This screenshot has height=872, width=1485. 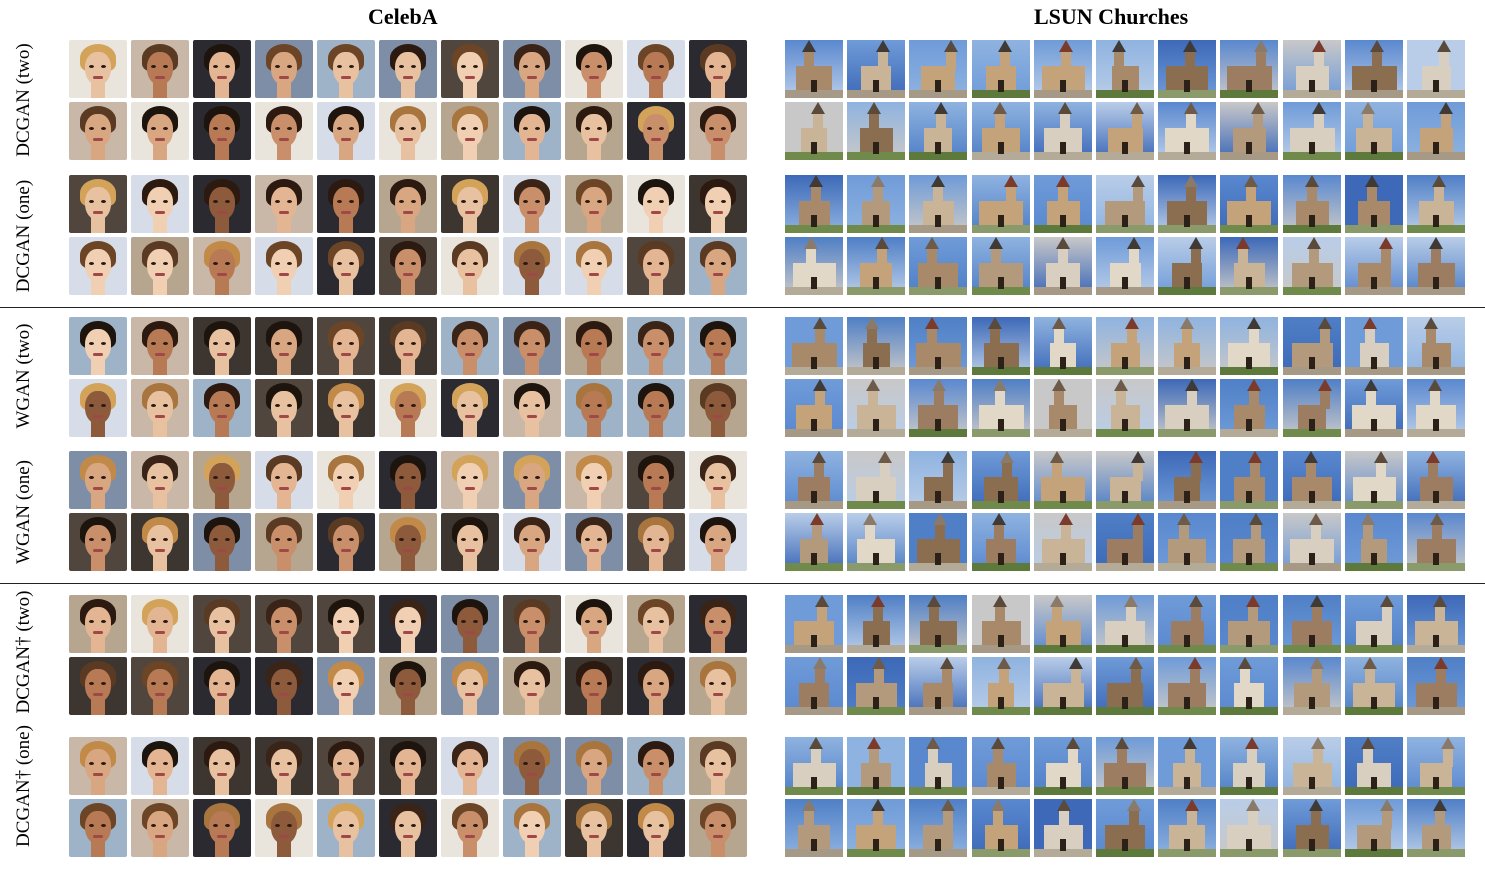 What do you see at coordinates (403, 16) in the screenshot?
I see `celeba-column-title: CelebA` at bounding box center [403, 16].